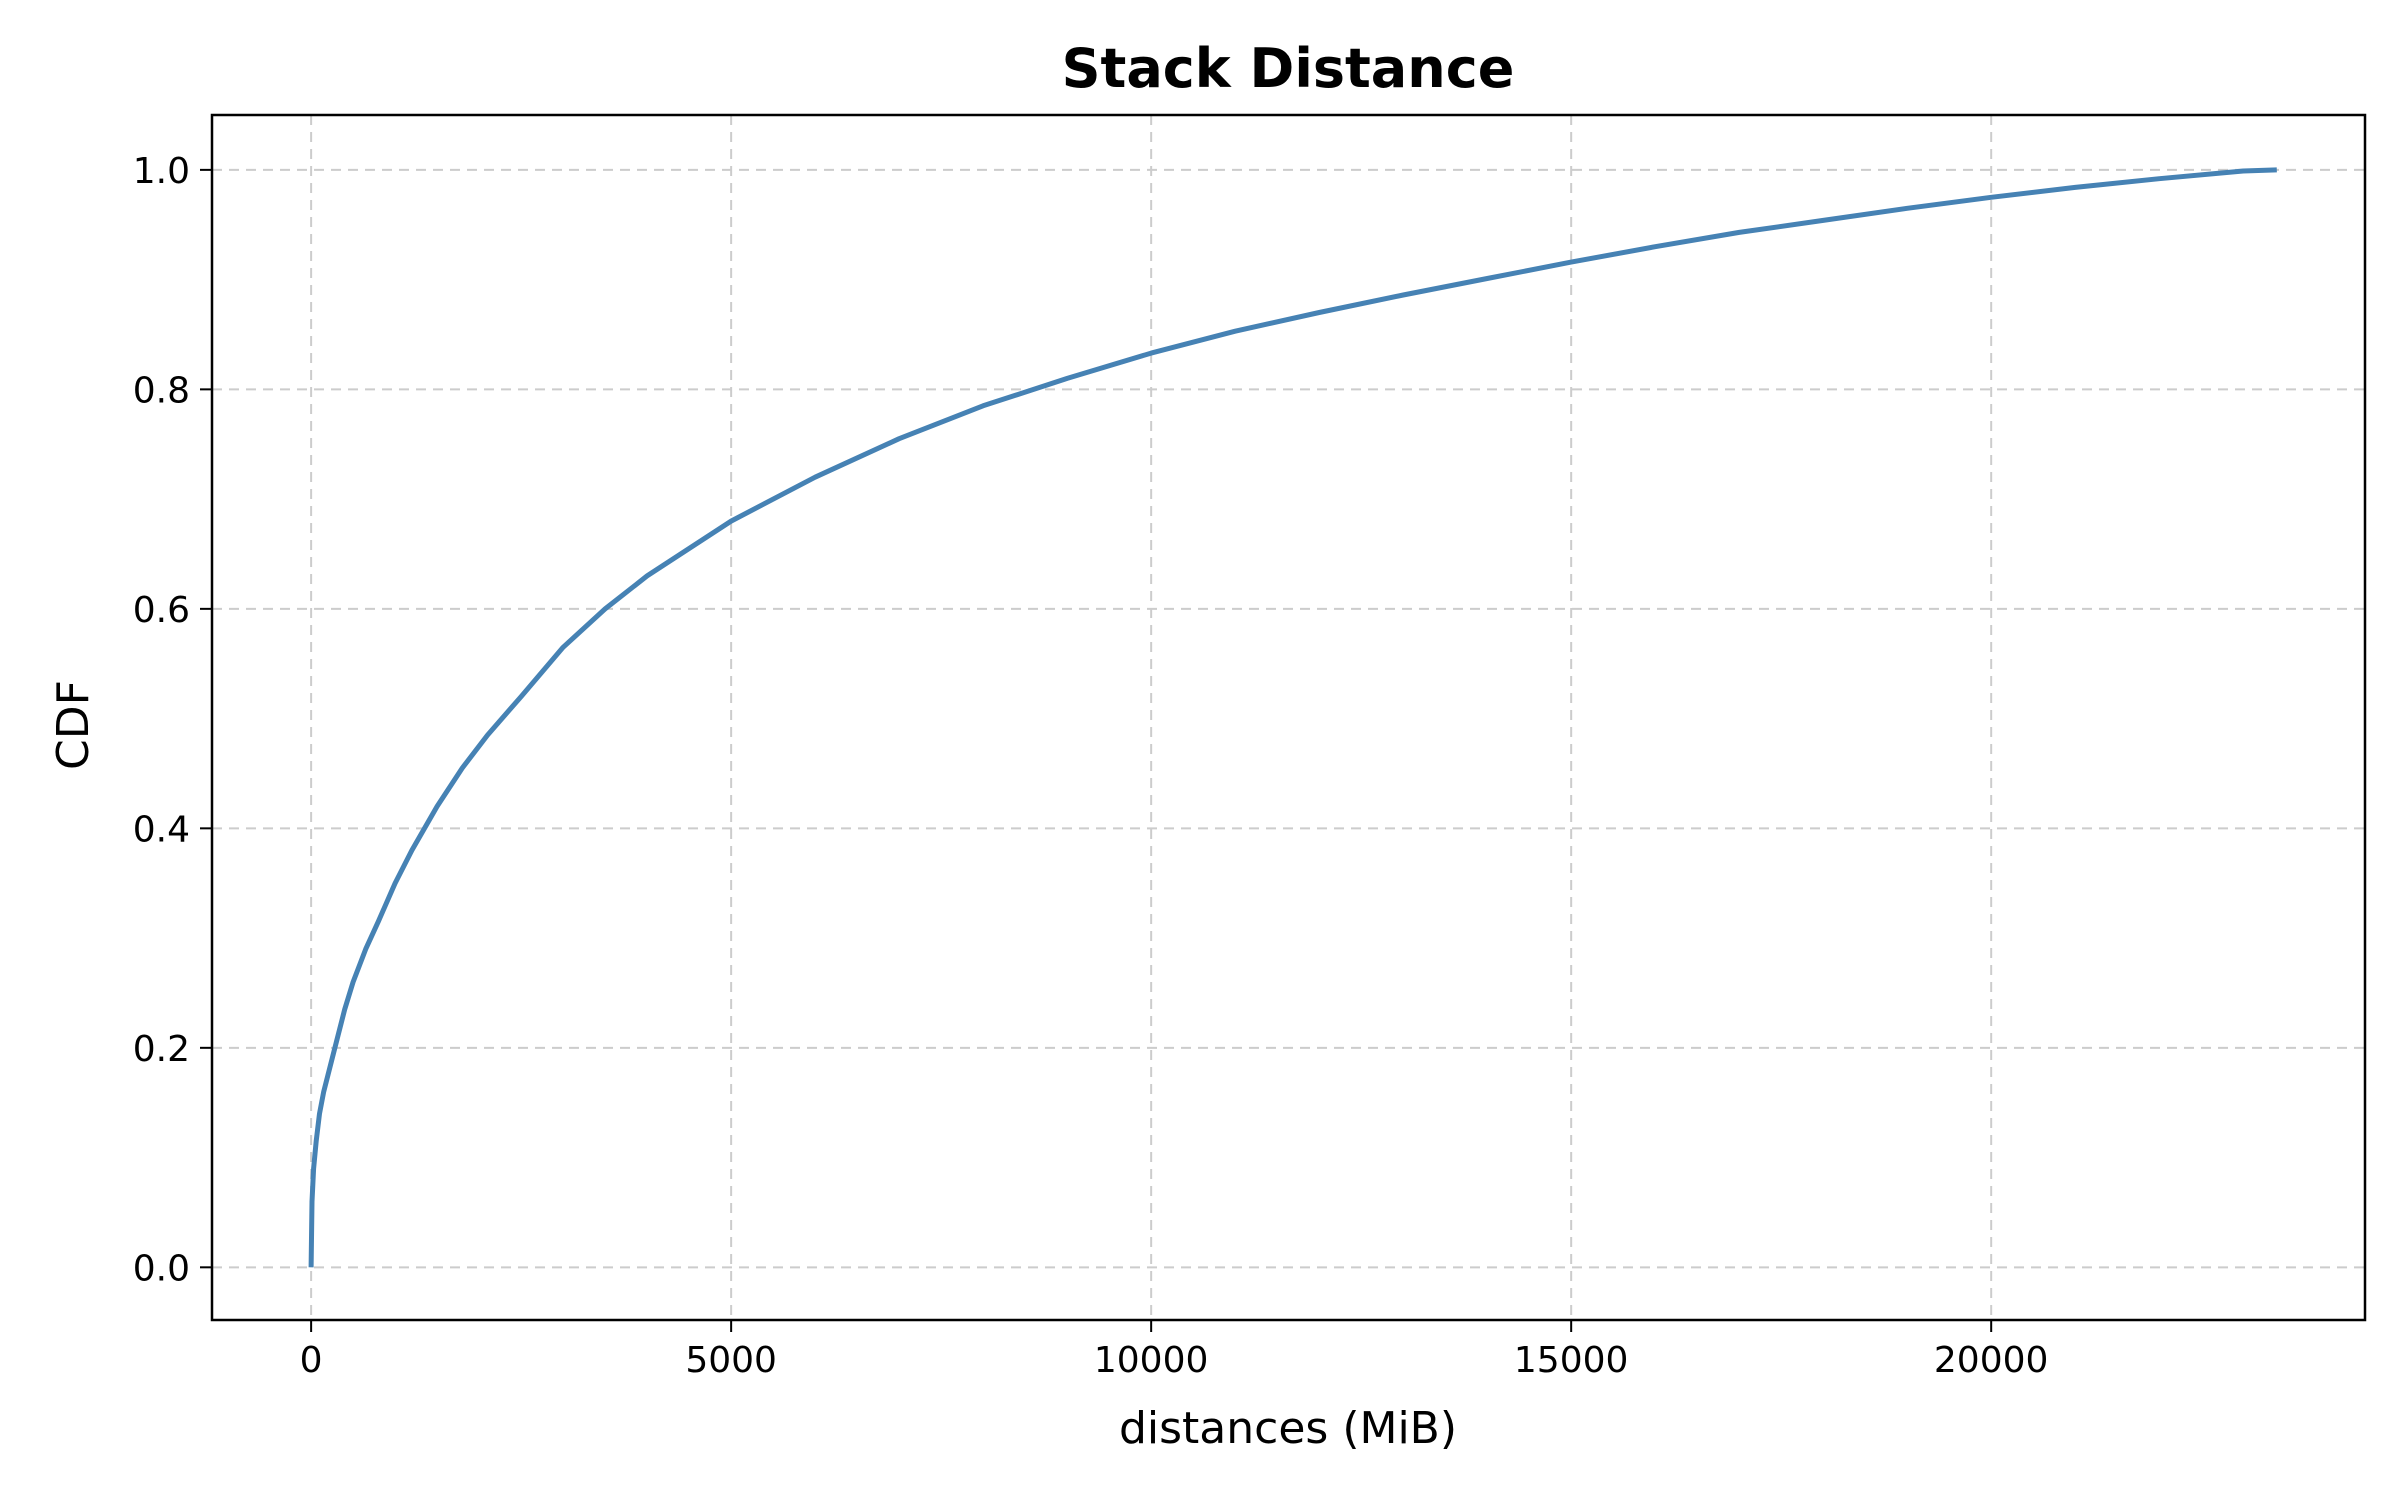  Describe the element at coordinates (1571, 1360) in the screenshot. I see `x-tick-label: 15000` at that location.